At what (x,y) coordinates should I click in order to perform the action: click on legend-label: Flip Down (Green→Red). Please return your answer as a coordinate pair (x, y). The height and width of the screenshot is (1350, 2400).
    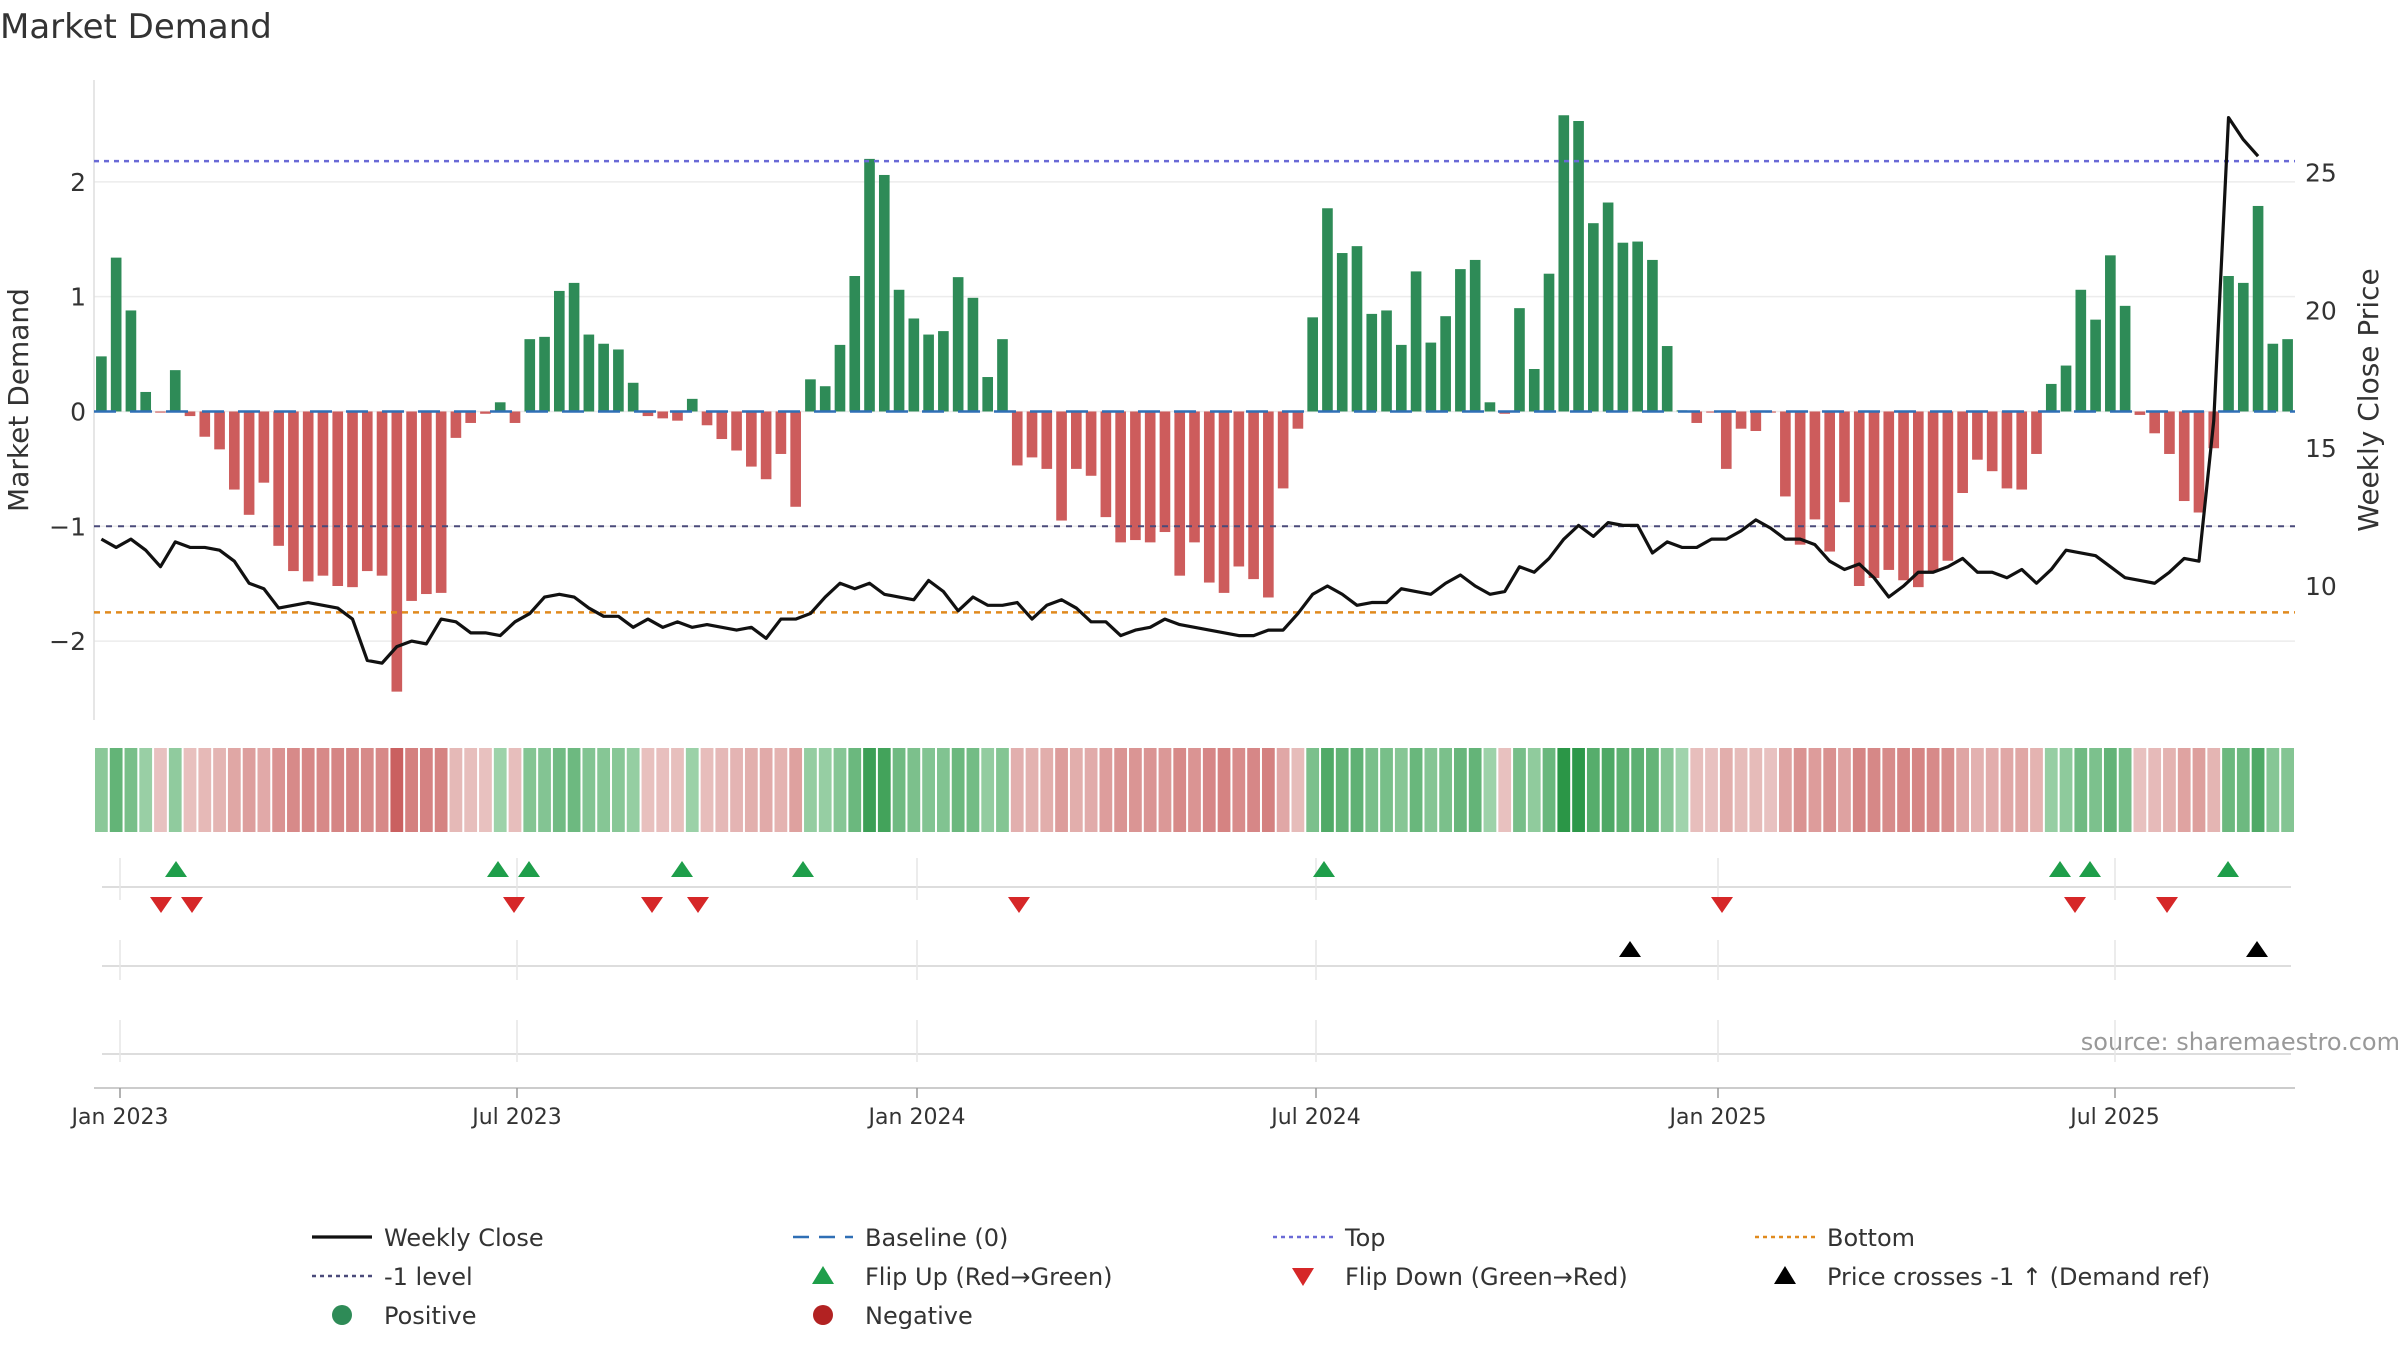
    Looking at the image, I should click on (1486, 1277).